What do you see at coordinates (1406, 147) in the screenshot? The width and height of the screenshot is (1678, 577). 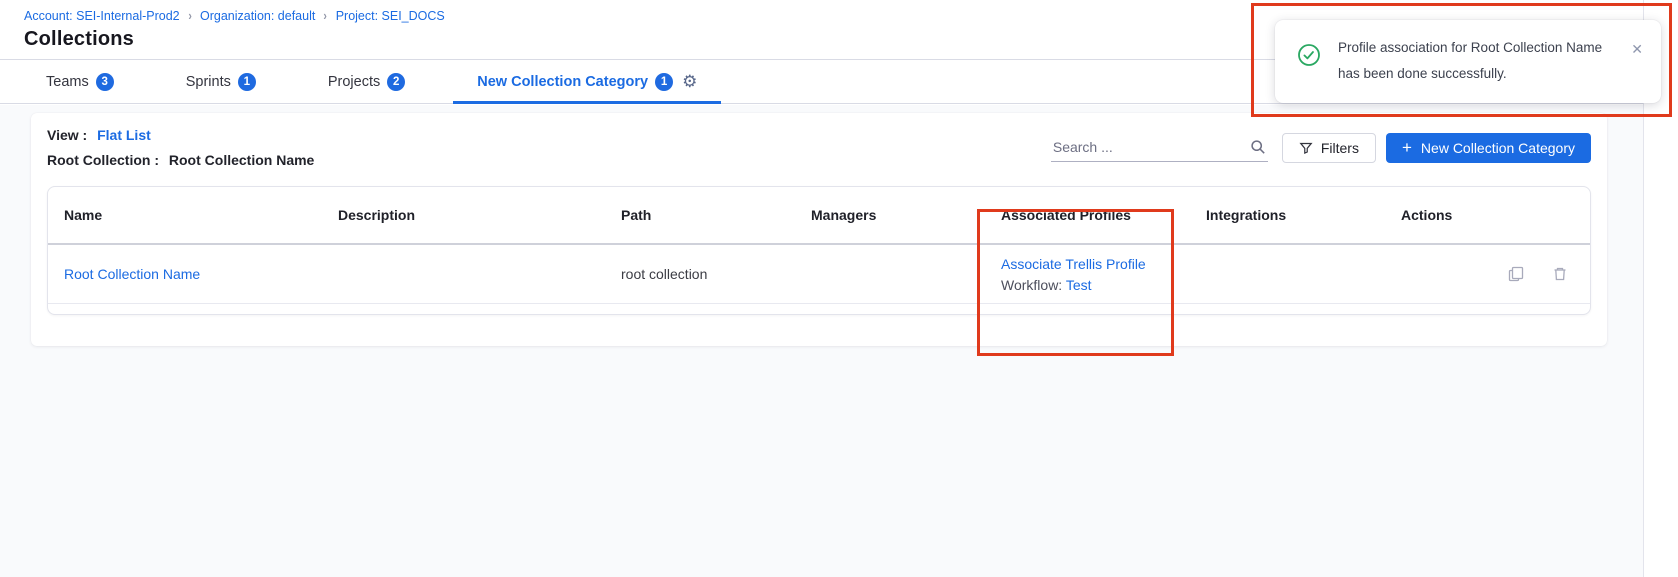 I see `plus-icon: +` at bounding box center [1406, 147].